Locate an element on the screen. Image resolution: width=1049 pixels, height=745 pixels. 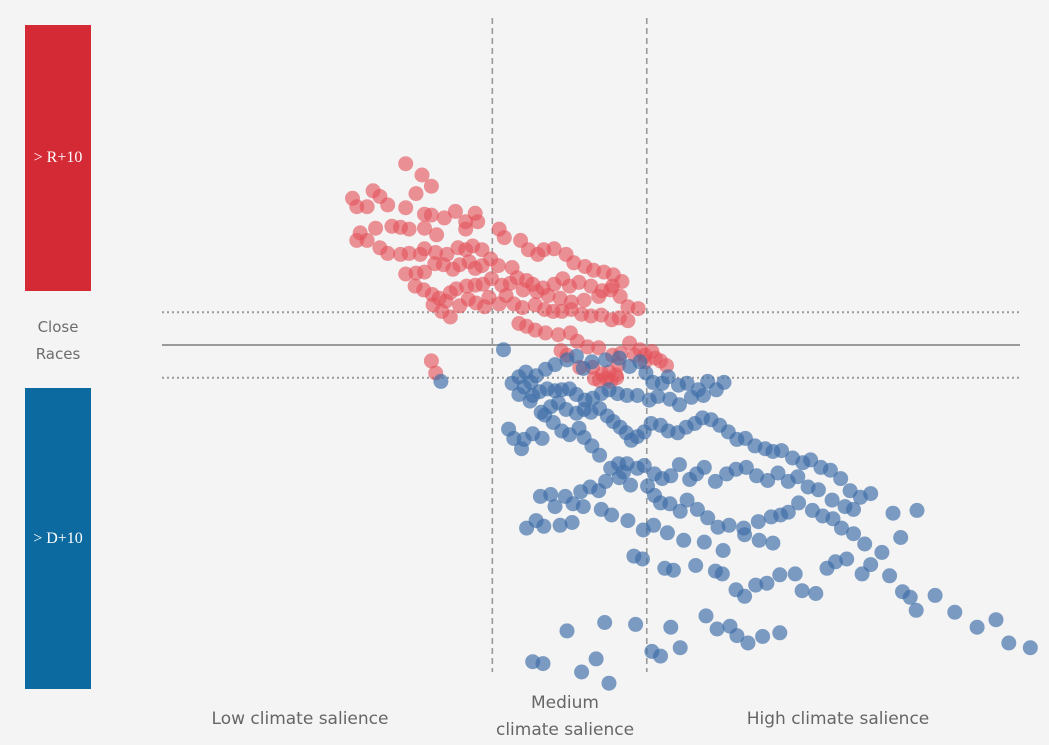
x-label-medium-line1: Medium is located at coordinates (565, 703).